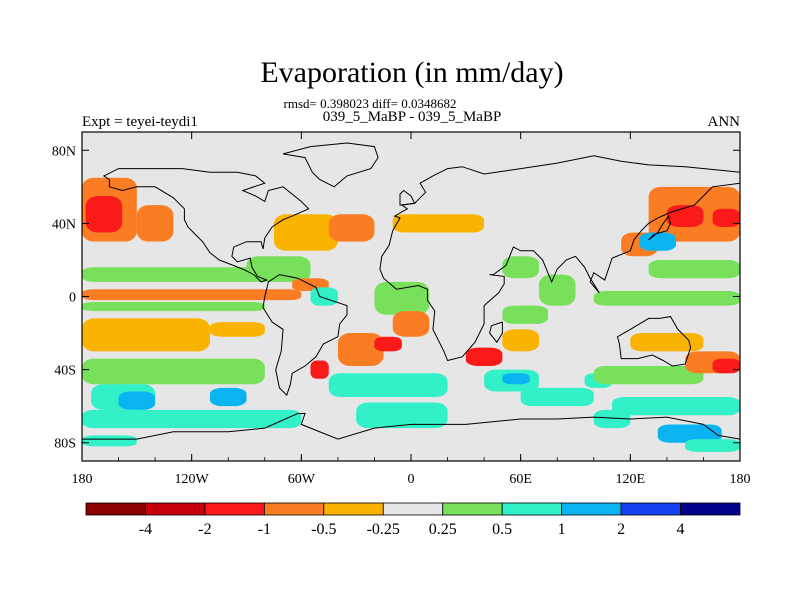 This screenshot has height=605, width=800. I want to click on y-tick-label-0: 80N, so click(64, 151).